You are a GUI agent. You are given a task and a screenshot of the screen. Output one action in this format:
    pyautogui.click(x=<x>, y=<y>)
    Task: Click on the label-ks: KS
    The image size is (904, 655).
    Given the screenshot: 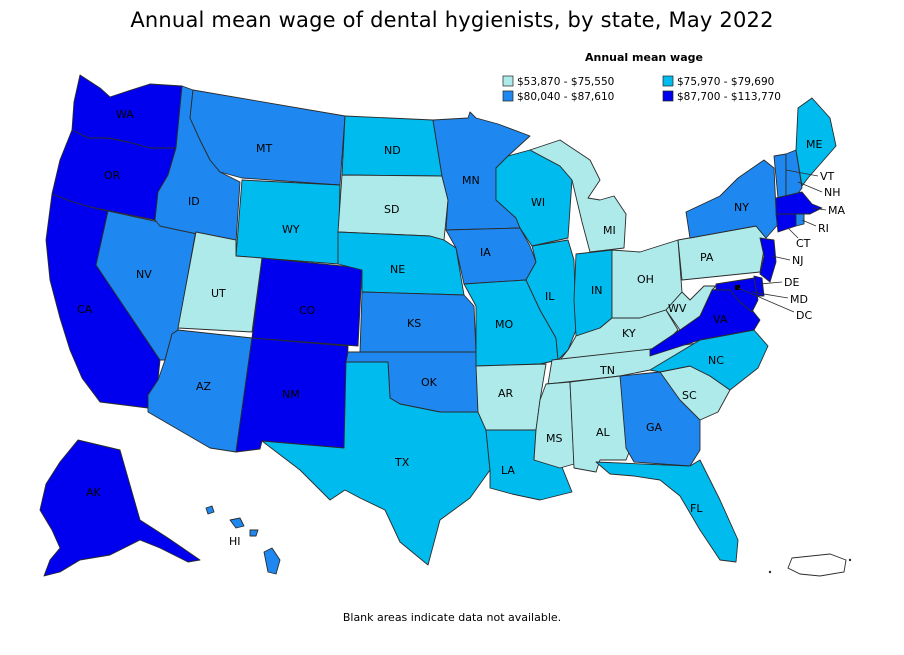 What is the action you would take?
    pyautogui.click(x=414, y=323)
    